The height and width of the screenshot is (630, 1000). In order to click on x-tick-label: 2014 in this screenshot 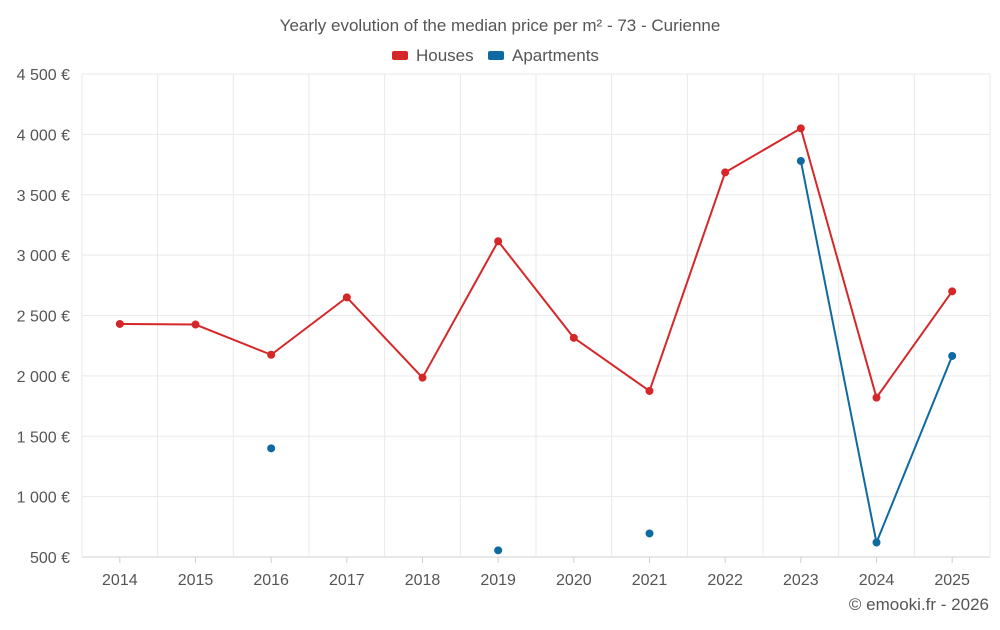, I will do `click(120, 580)`.